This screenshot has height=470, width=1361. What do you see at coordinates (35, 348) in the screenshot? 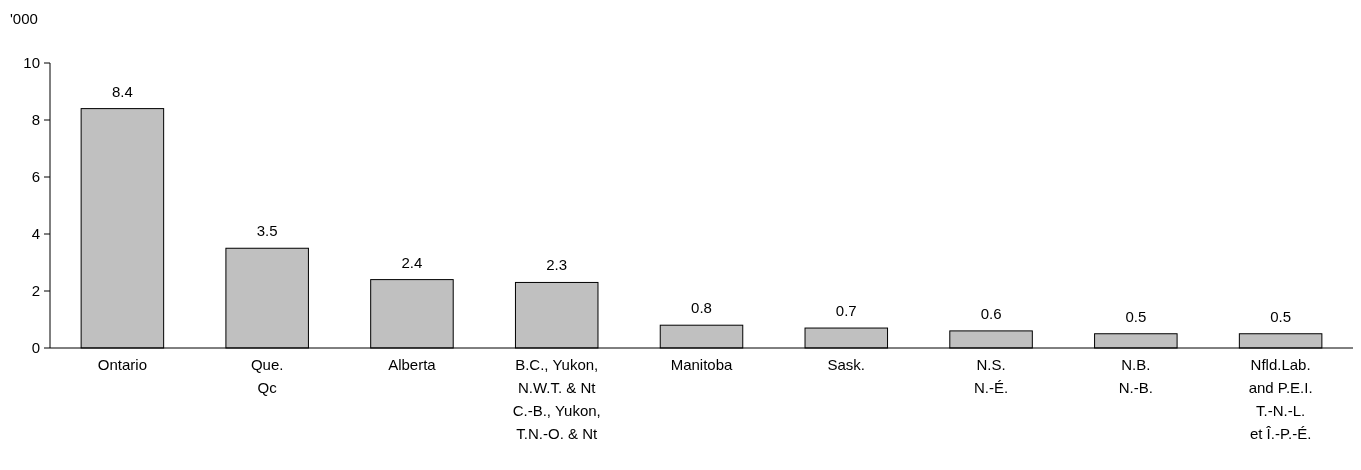
I see `y-tick-label: 0` at bounding box center [35, 348].